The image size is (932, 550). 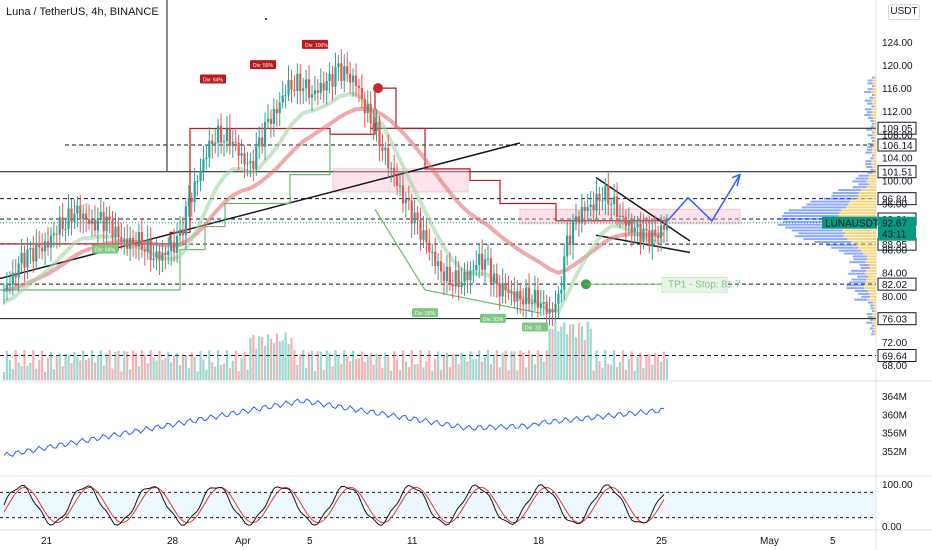 What do you see at coordinates (105, 249) in the screenshot?
I see `divergence-label: Div: 64%` at bounding box center [105, 249].